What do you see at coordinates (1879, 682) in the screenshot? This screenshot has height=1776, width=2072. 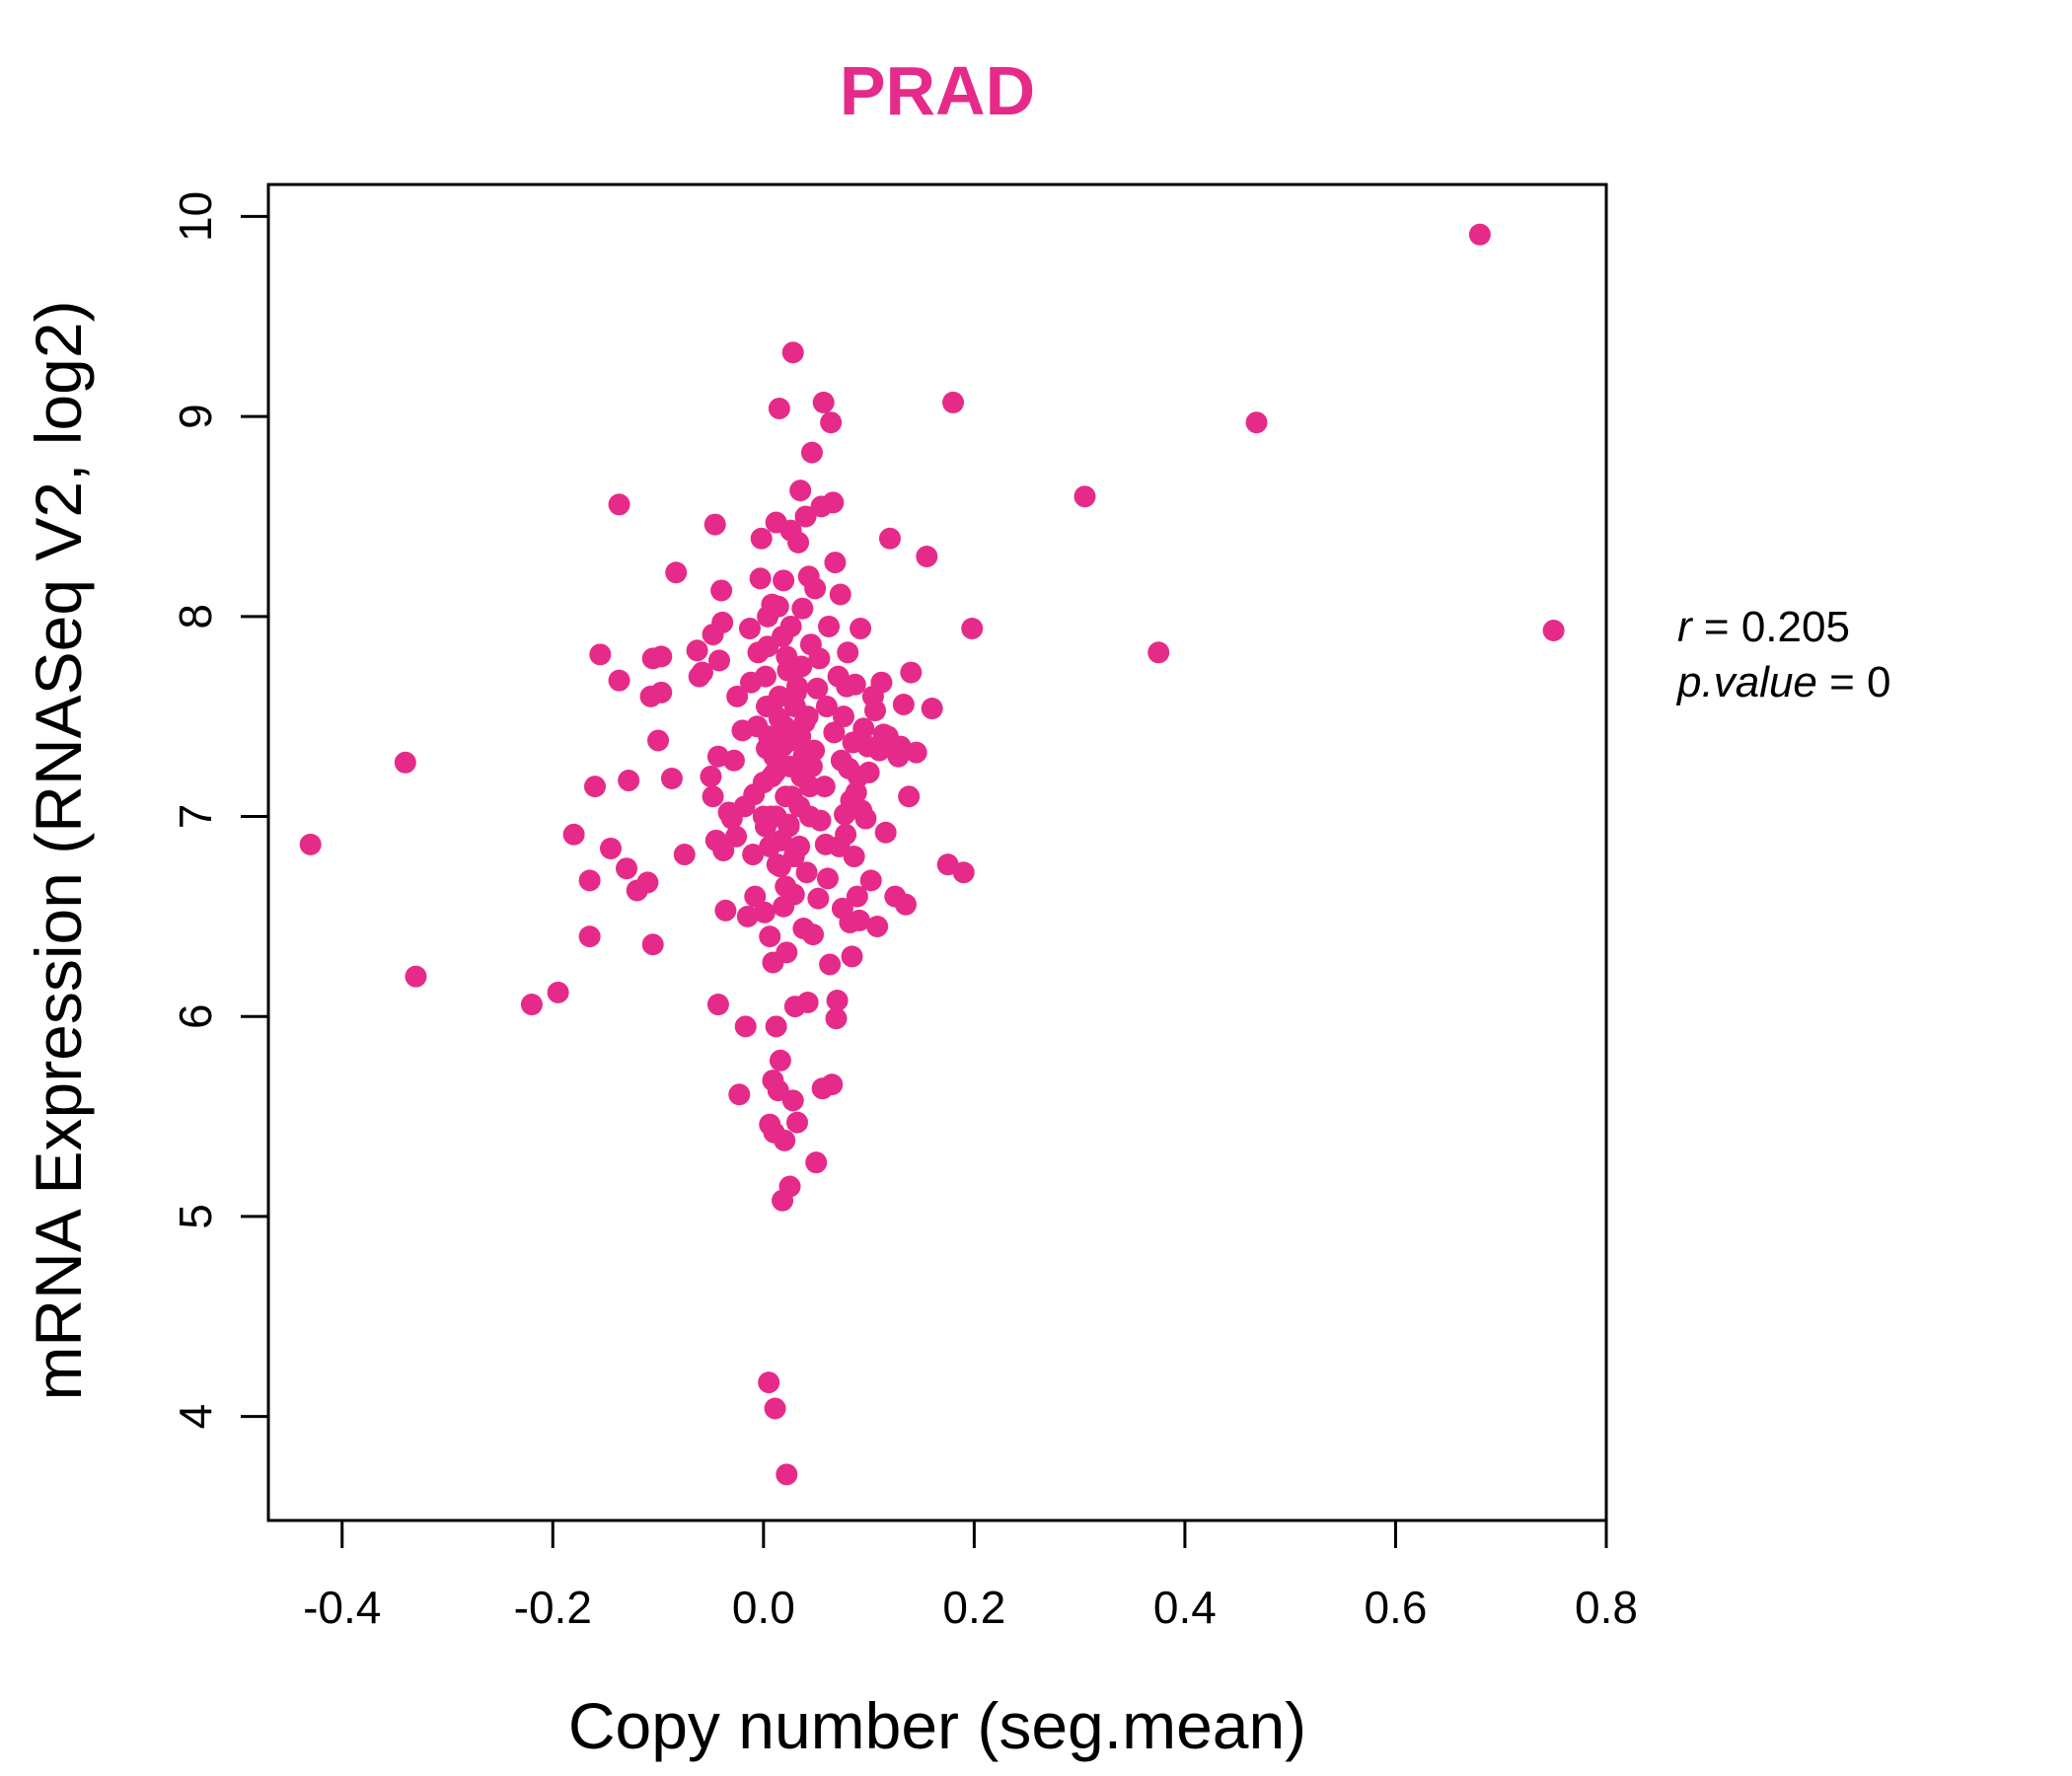 I see `p-value: 0` at bounding box center [1879, 682].